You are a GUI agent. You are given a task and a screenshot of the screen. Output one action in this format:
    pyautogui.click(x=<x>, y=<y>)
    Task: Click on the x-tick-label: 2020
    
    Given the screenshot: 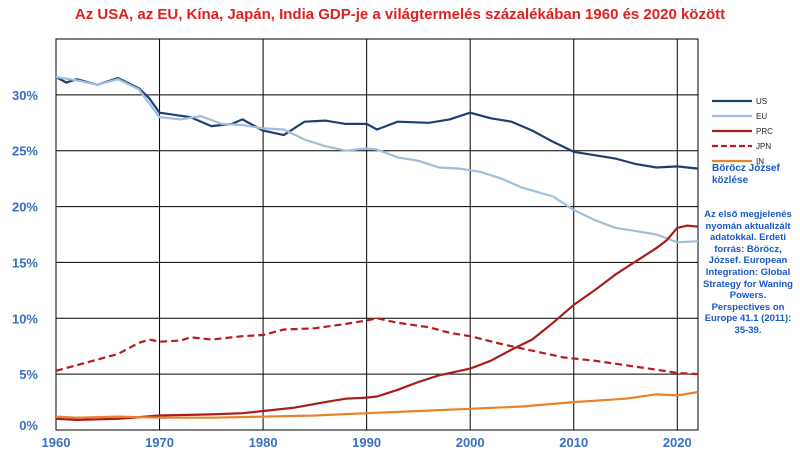 What is the action you would take?
    pyautogui.click(x=677, y=442)
    